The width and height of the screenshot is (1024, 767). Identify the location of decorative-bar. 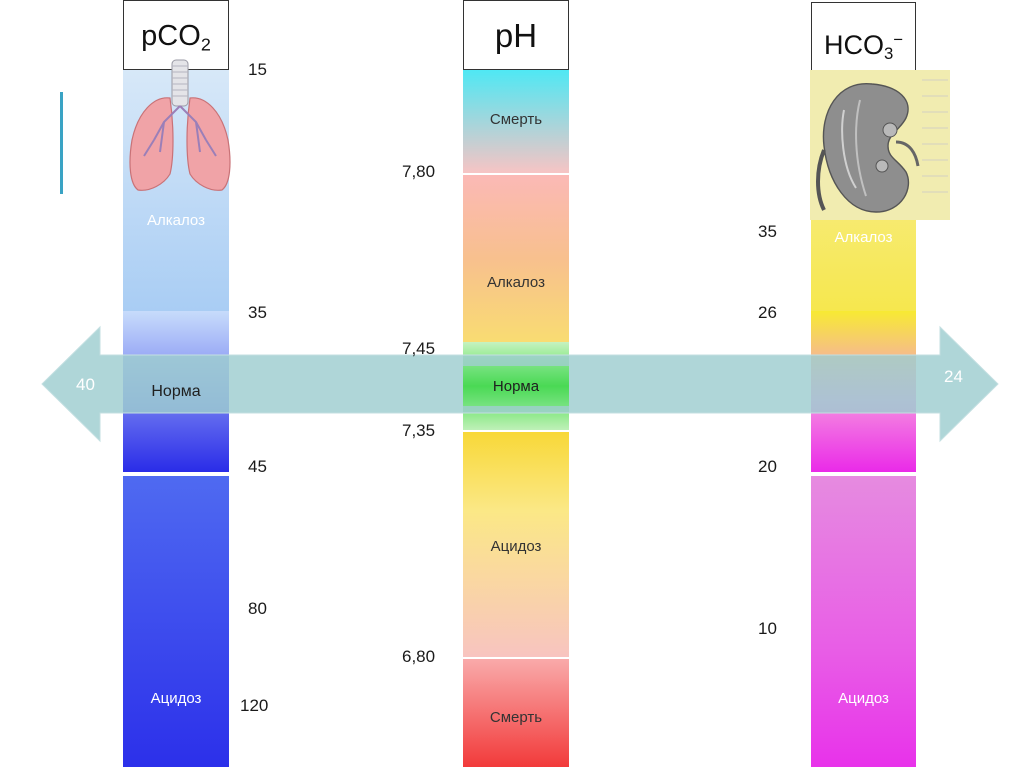
(61, 143).